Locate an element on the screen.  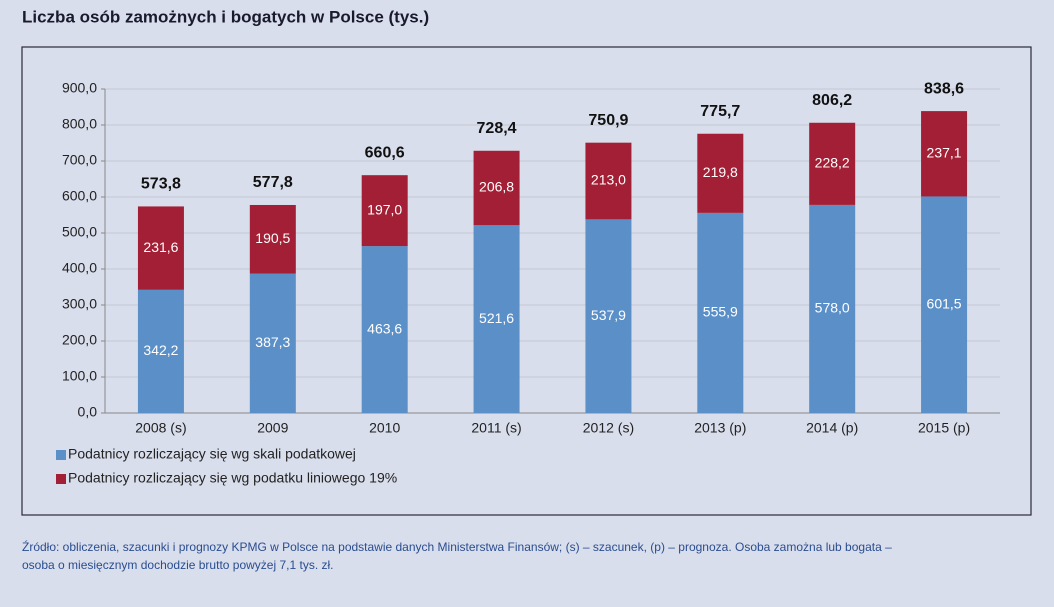
y-tick-label: 200,0 is located at coordinates (79, 340).